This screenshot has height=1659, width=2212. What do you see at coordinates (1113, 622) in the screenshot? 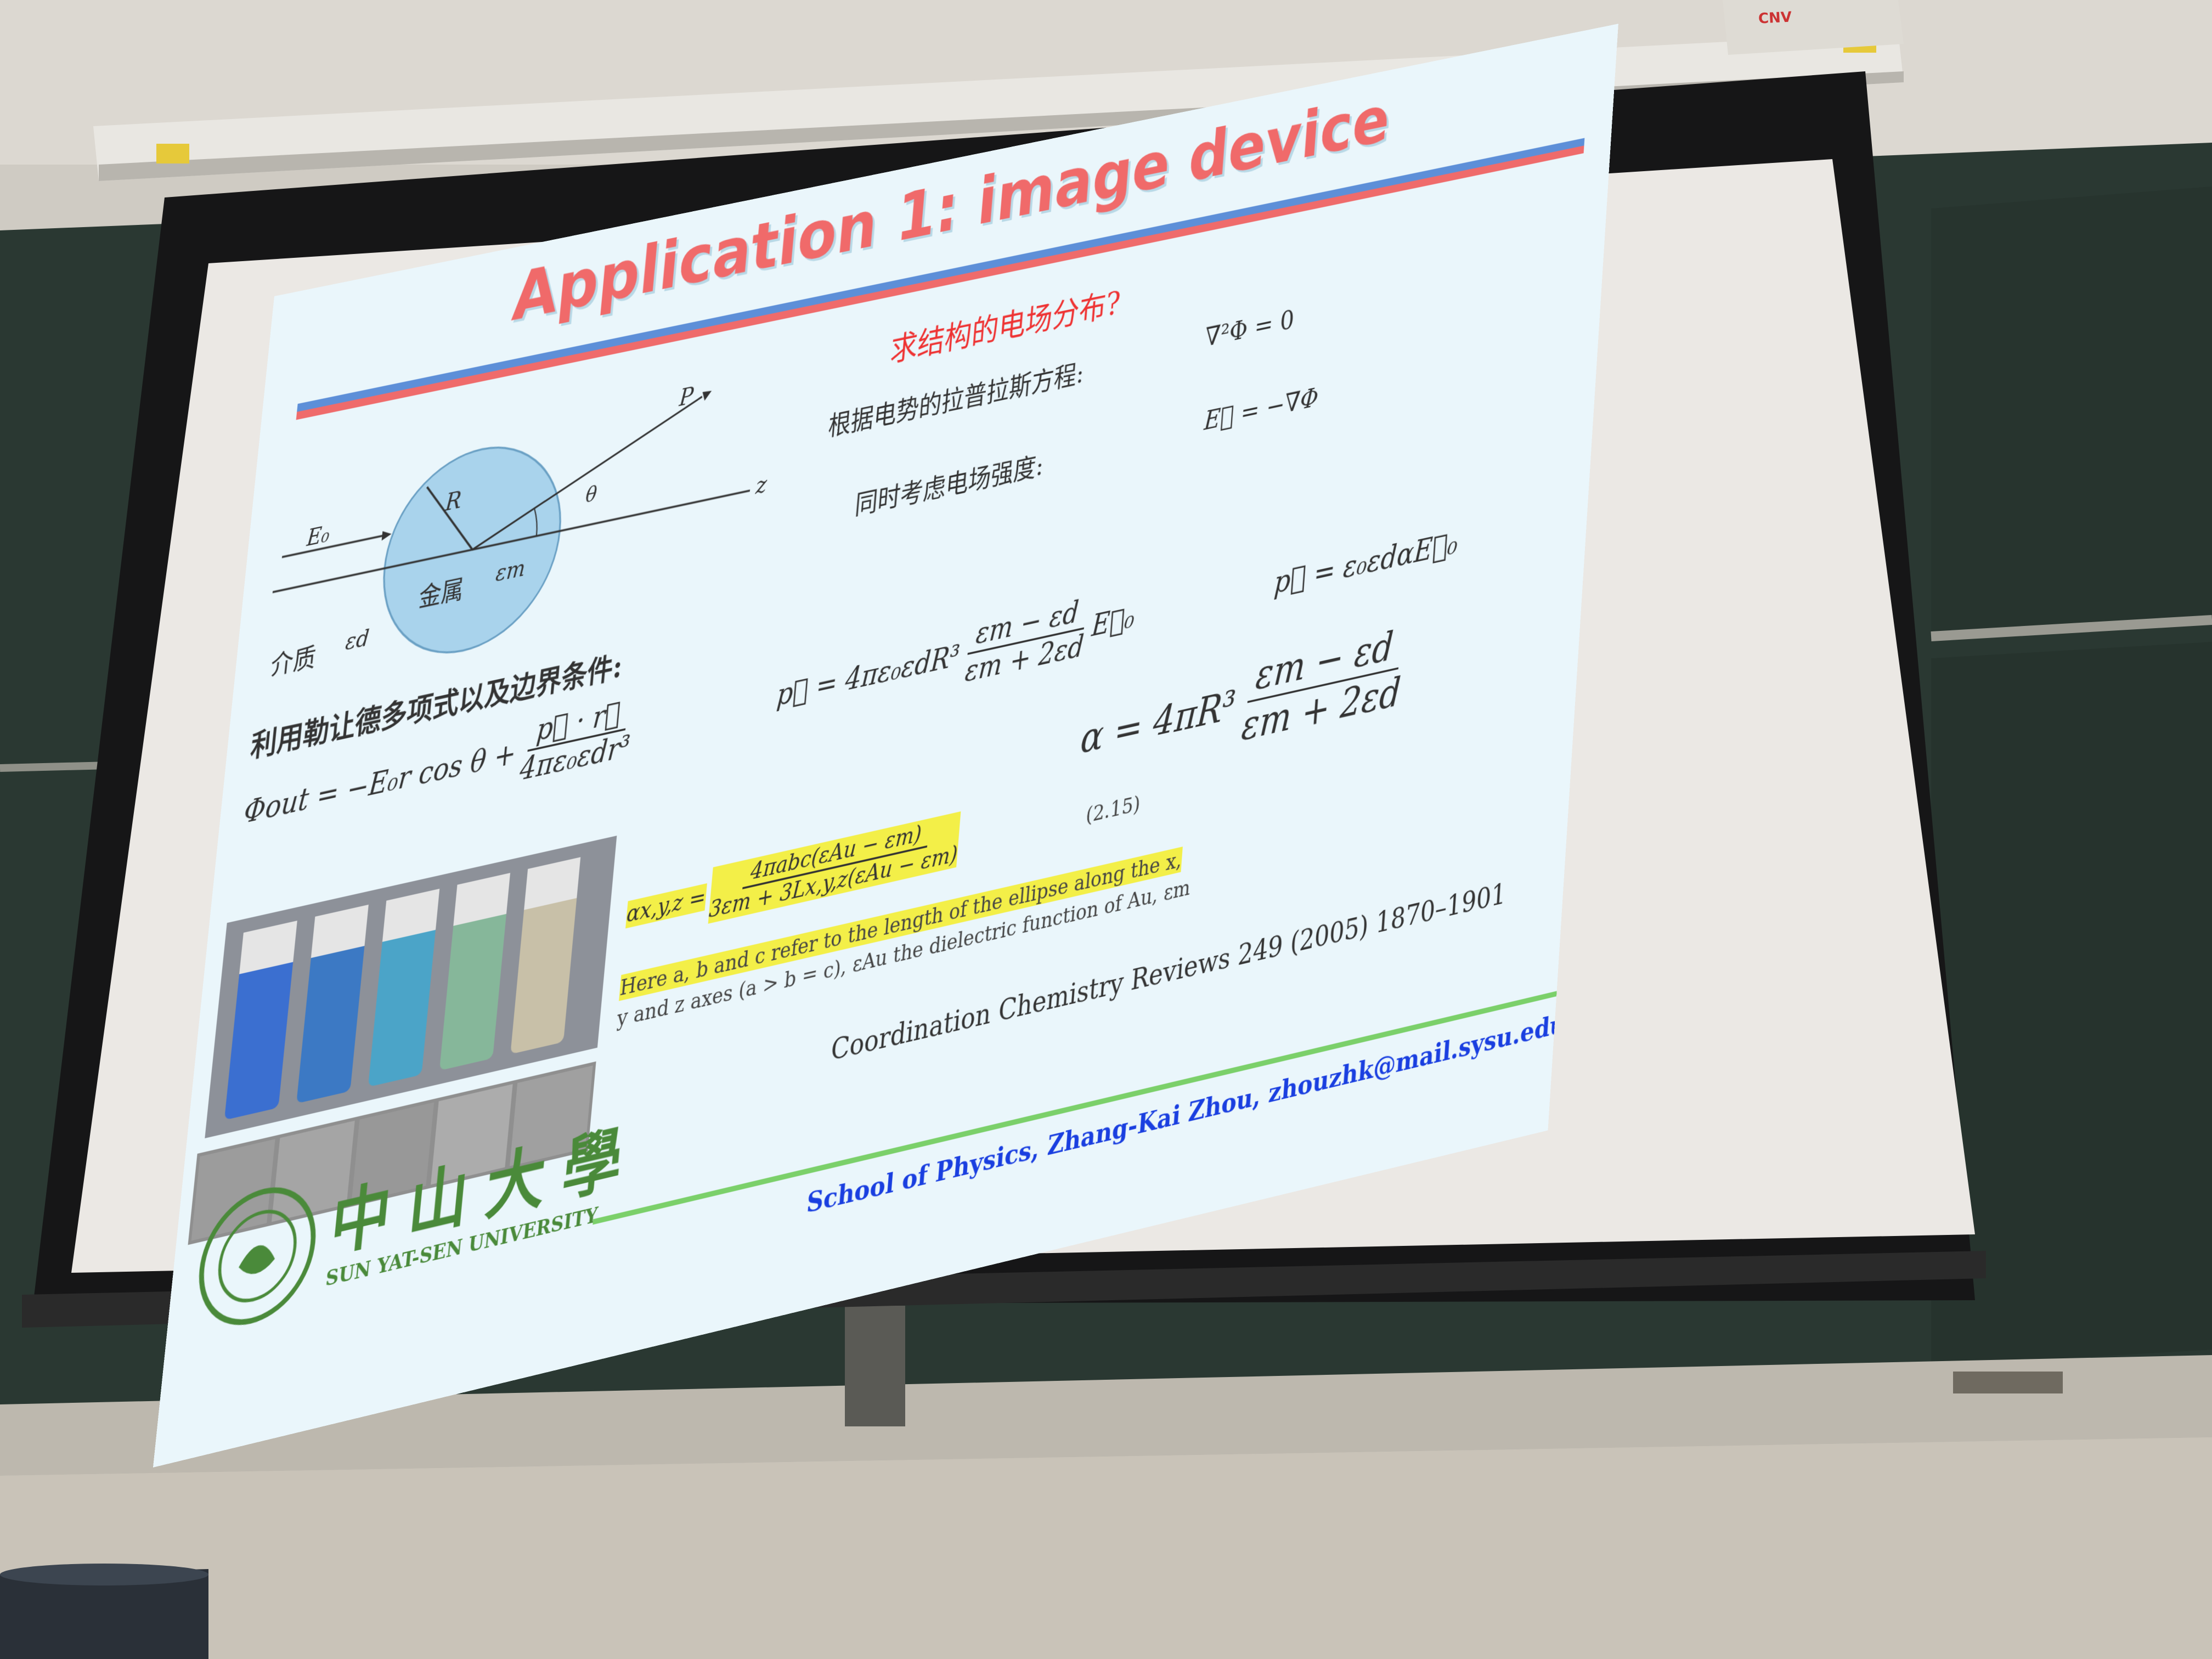
I see `p-rhs: E⃗₀` at bounding box center [1113, 622].